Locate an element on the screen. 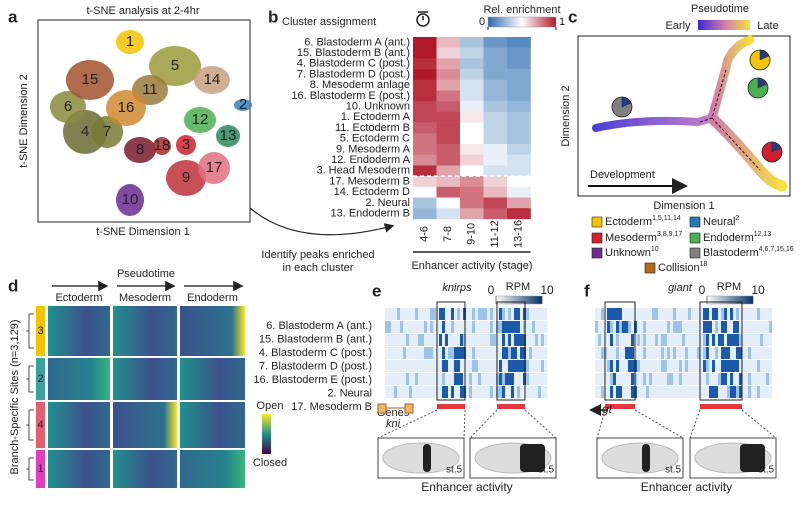 The height and width of the screenshot is (505, 800). caption: Enhancer activity is located at coordinates (686, 487).